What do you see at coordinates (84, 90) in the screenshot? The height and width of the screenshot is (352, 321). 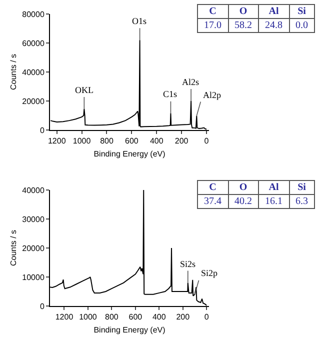 I see `annotation: OKL` at bounding box center [84, 90].